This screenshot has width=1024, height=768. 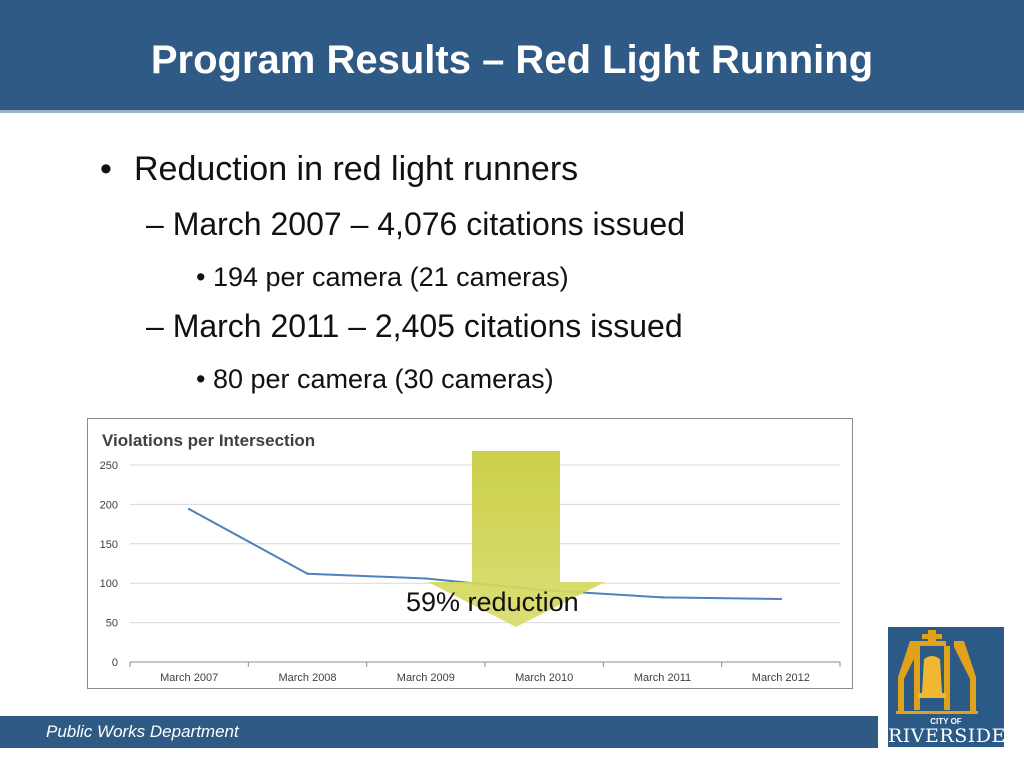 I want to click on x-tick-label: March 2011, so click(x=662, y=678).